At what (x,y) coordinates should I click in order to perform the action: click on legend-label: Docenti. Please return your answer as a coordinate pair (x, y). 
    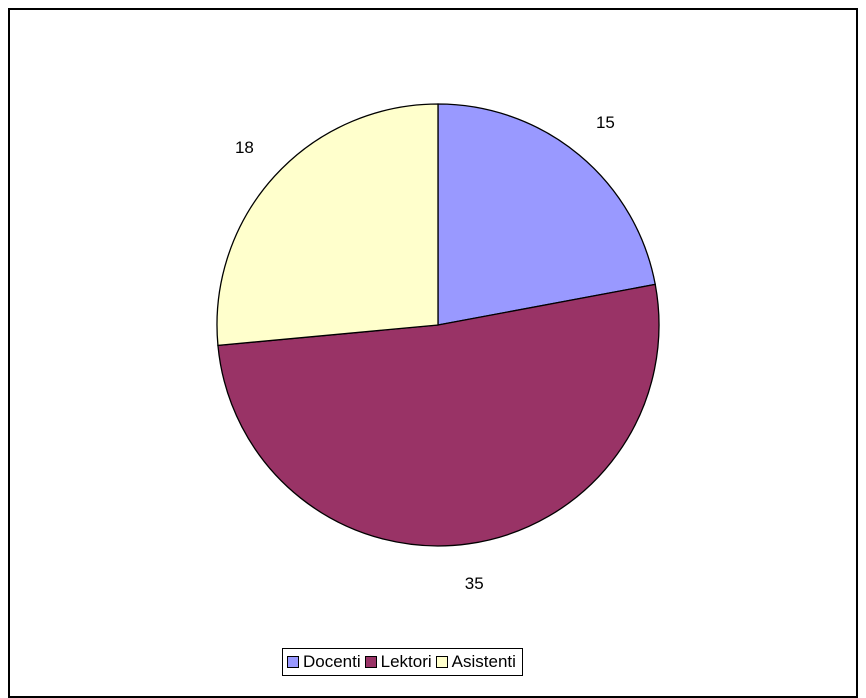
    Looking at the image, I should click on (332, 661).